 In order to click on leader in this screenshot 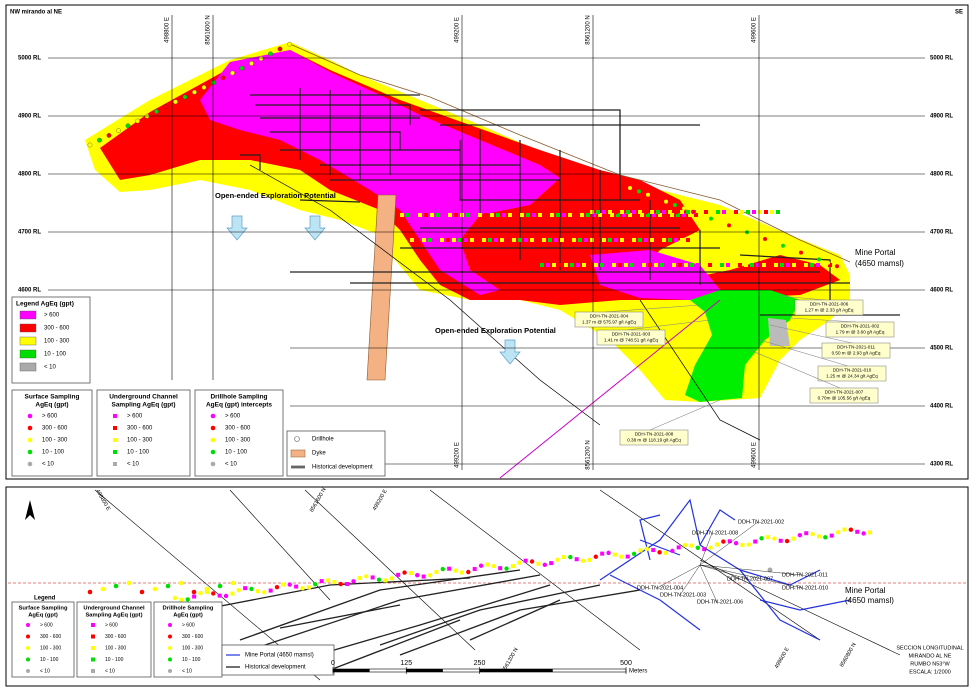, I will do `click(706, 549)`.